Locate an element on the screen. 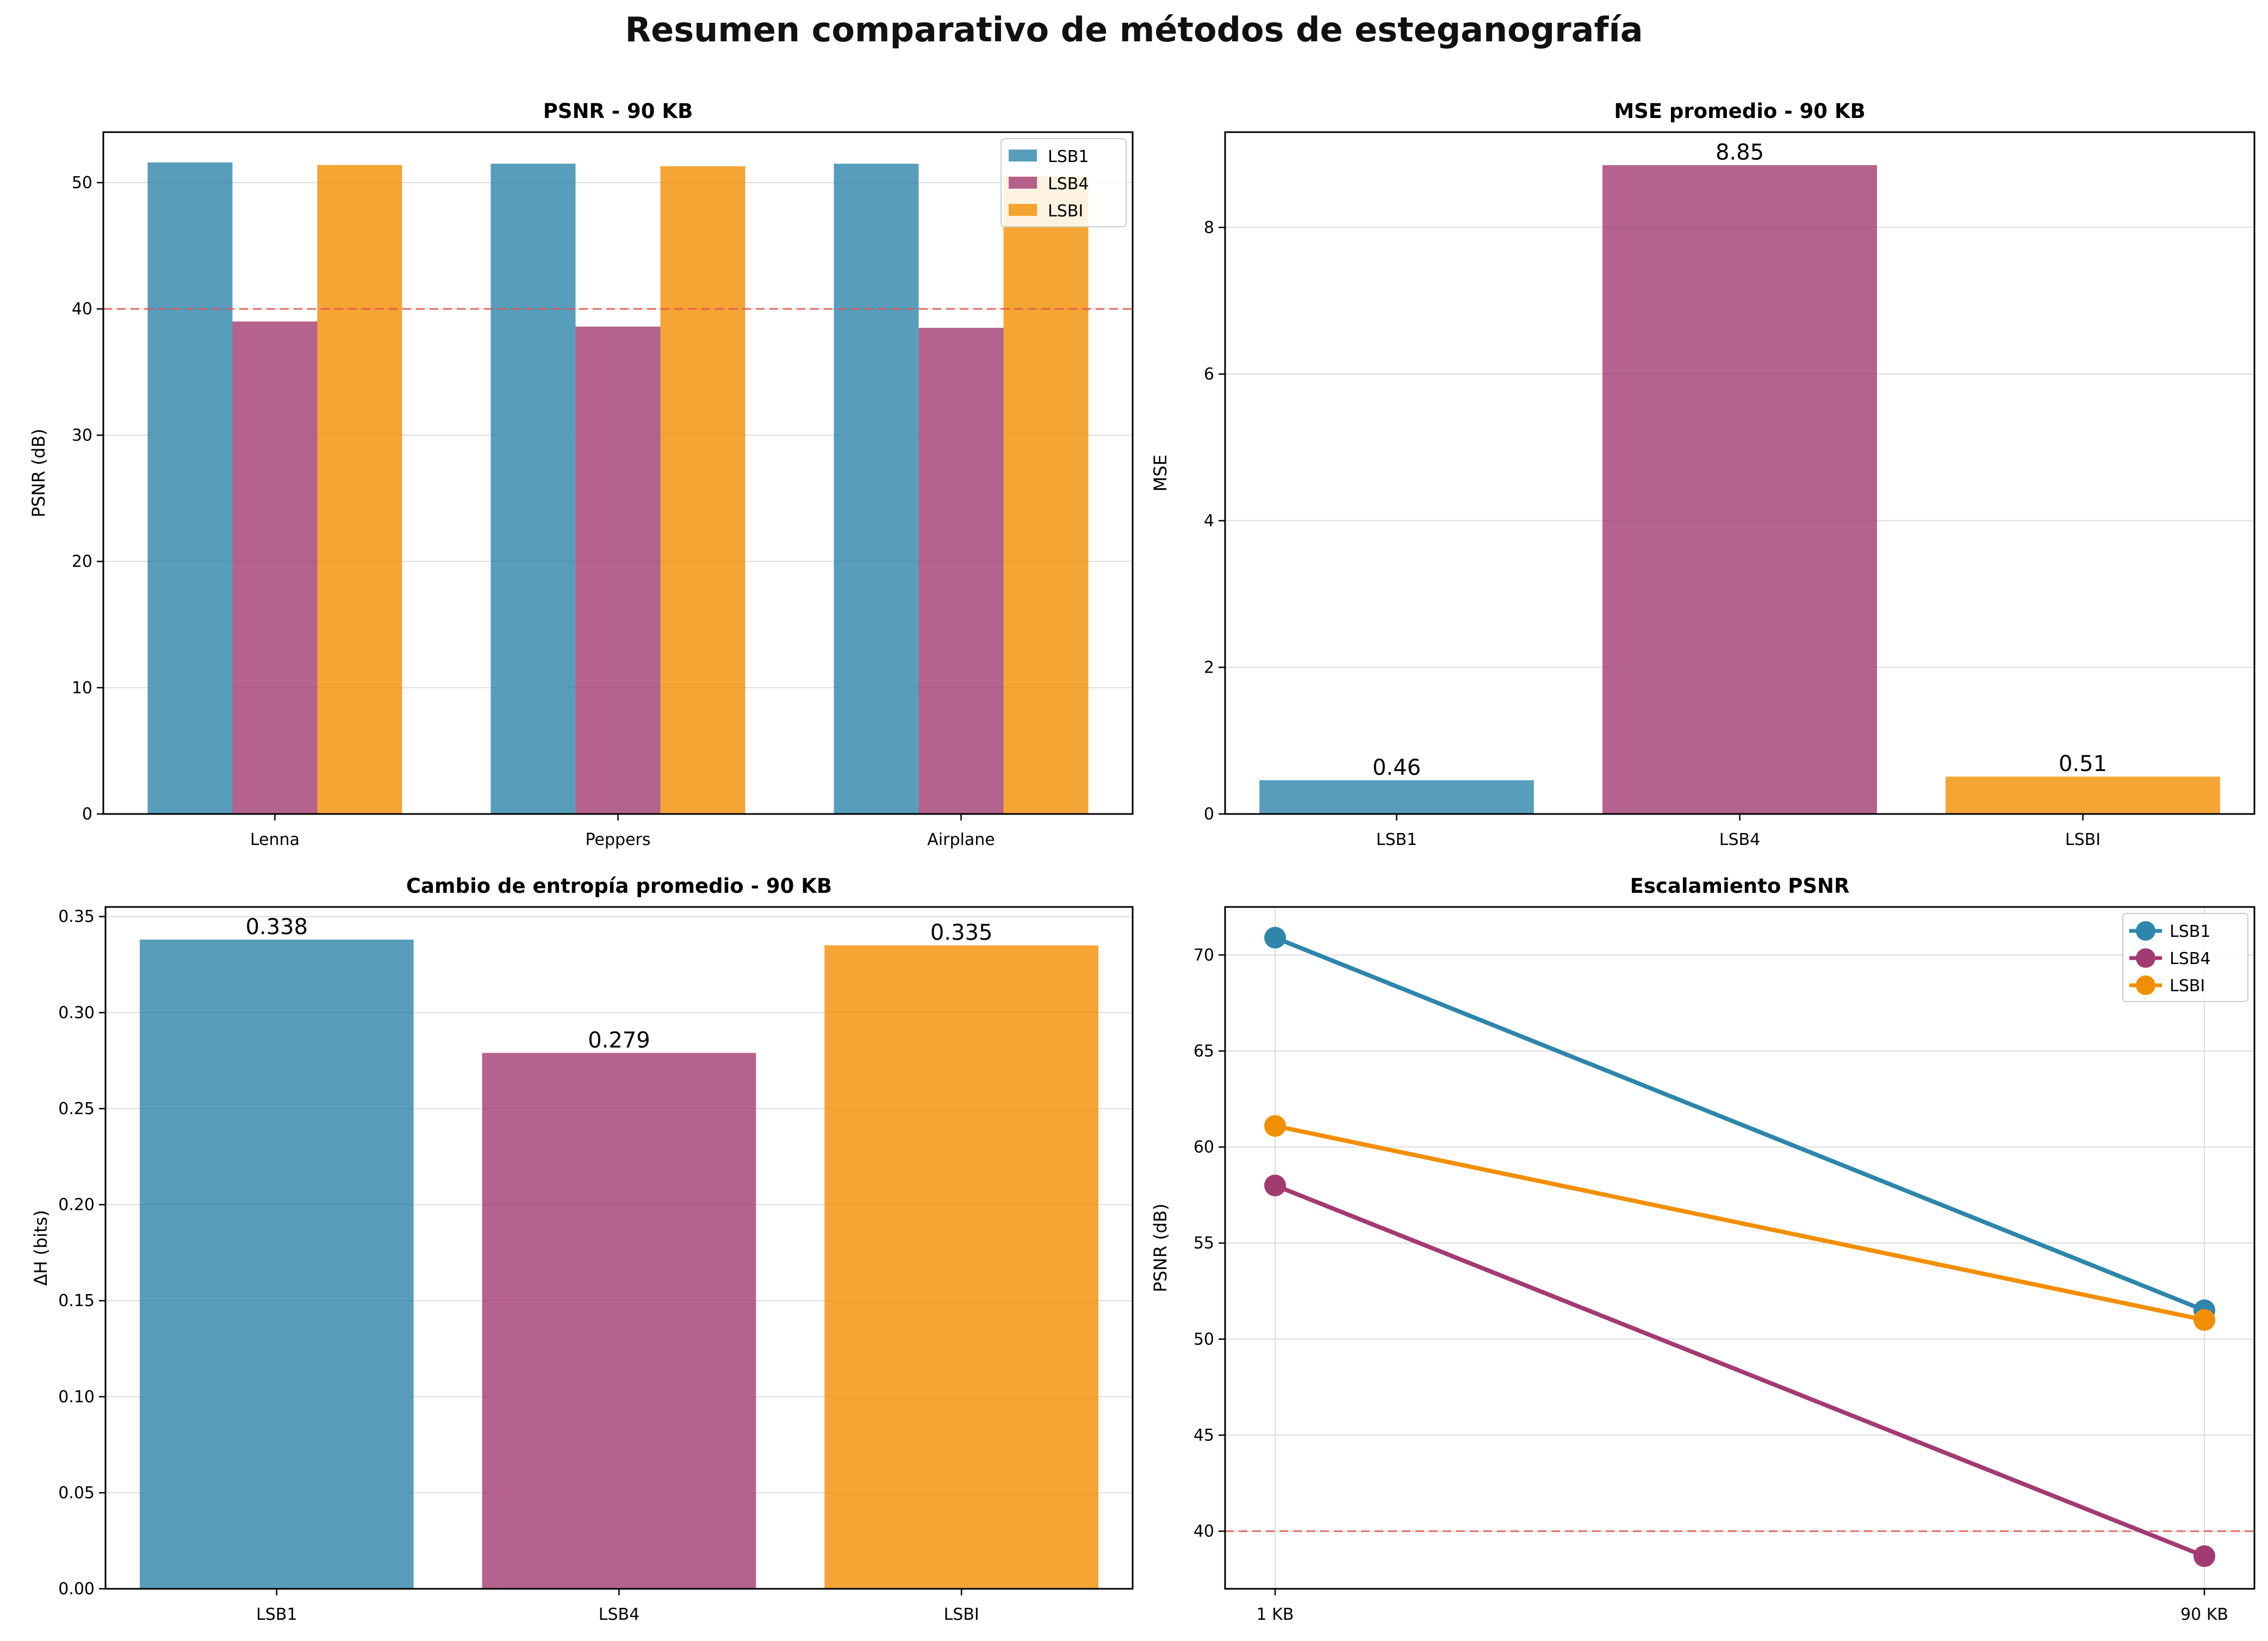 The height and width of the screenshot is (1641, 2268). y-tick-label: 0.35 is located at coordinates (77, 917).